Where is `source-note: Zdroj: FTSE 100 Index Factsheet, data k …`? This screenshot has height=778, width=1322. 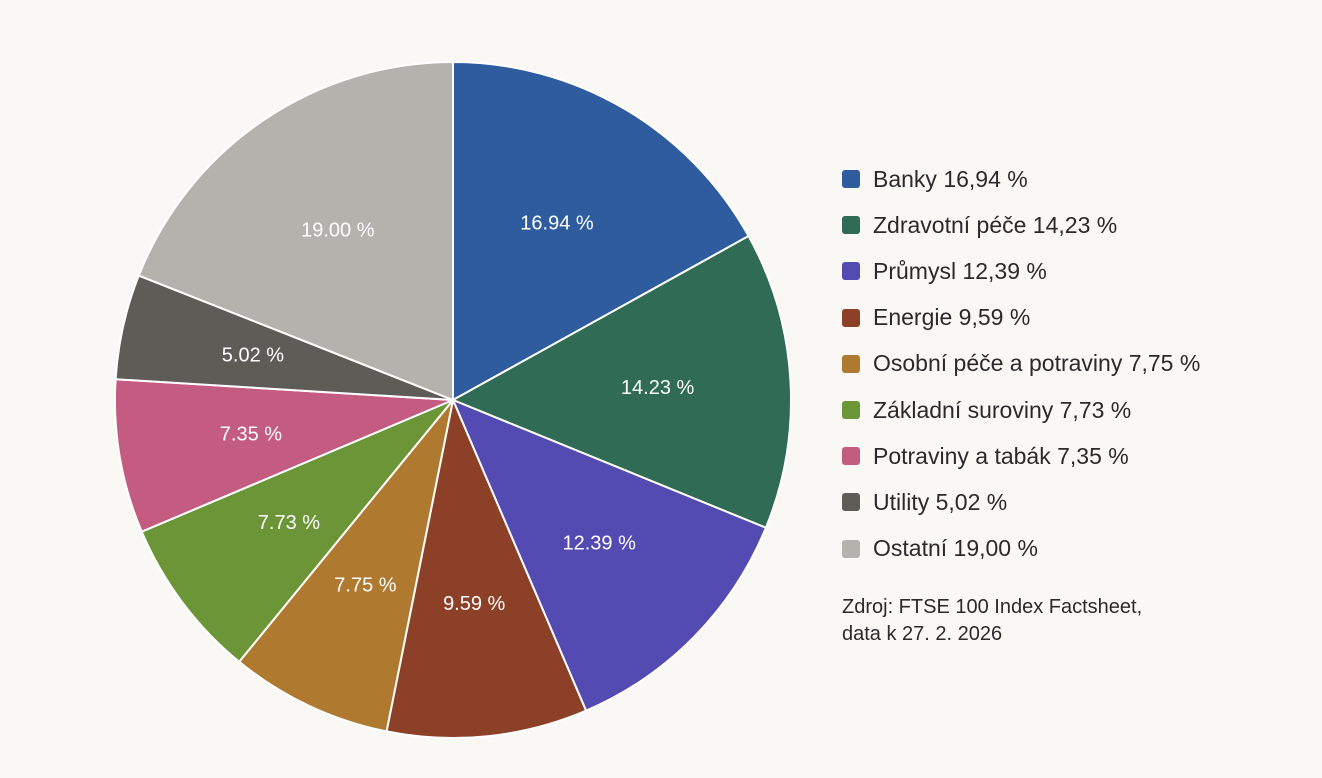 source-note: Zdroj: FTSE 100 Index Factsheet, data k … is located at coordinates (992, 621).